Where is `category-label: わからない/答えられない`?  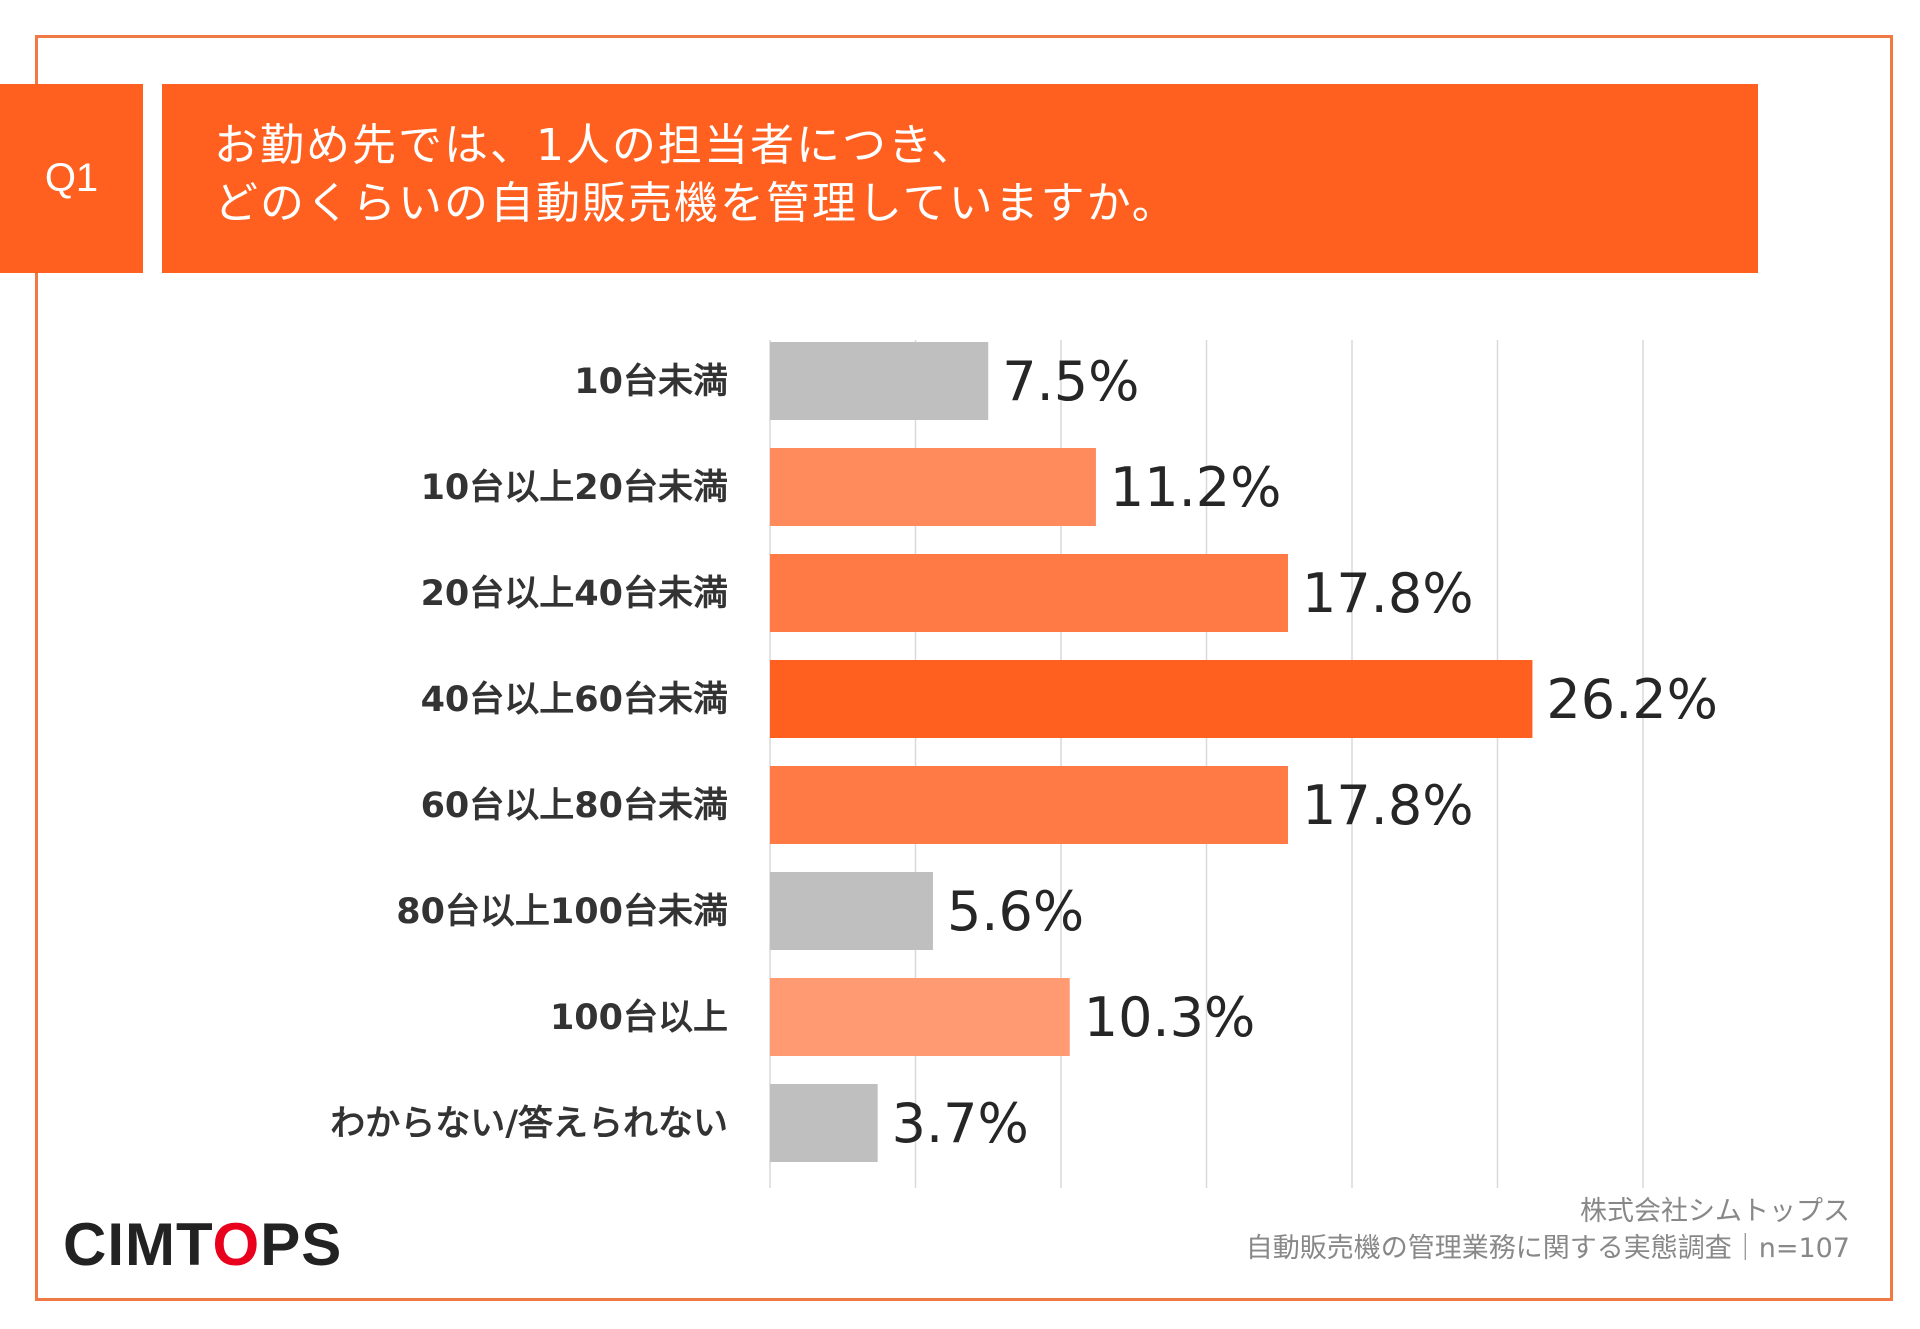
category-label: わからない/答えられない is located at coordinates (529, 1124).